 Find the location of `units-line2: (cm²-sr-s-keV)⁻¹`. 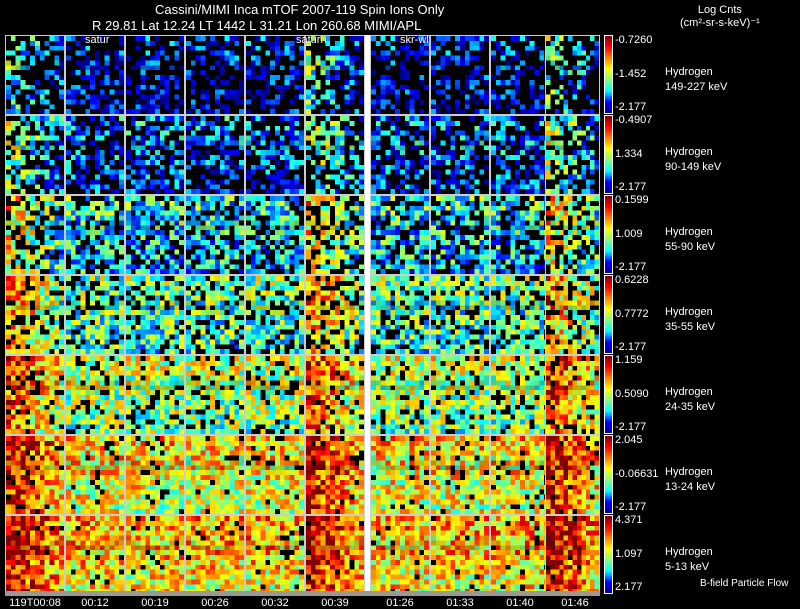

units-line2: (cm²-sr-s-keV)⁻¹ is located at coordinates (720, 23).